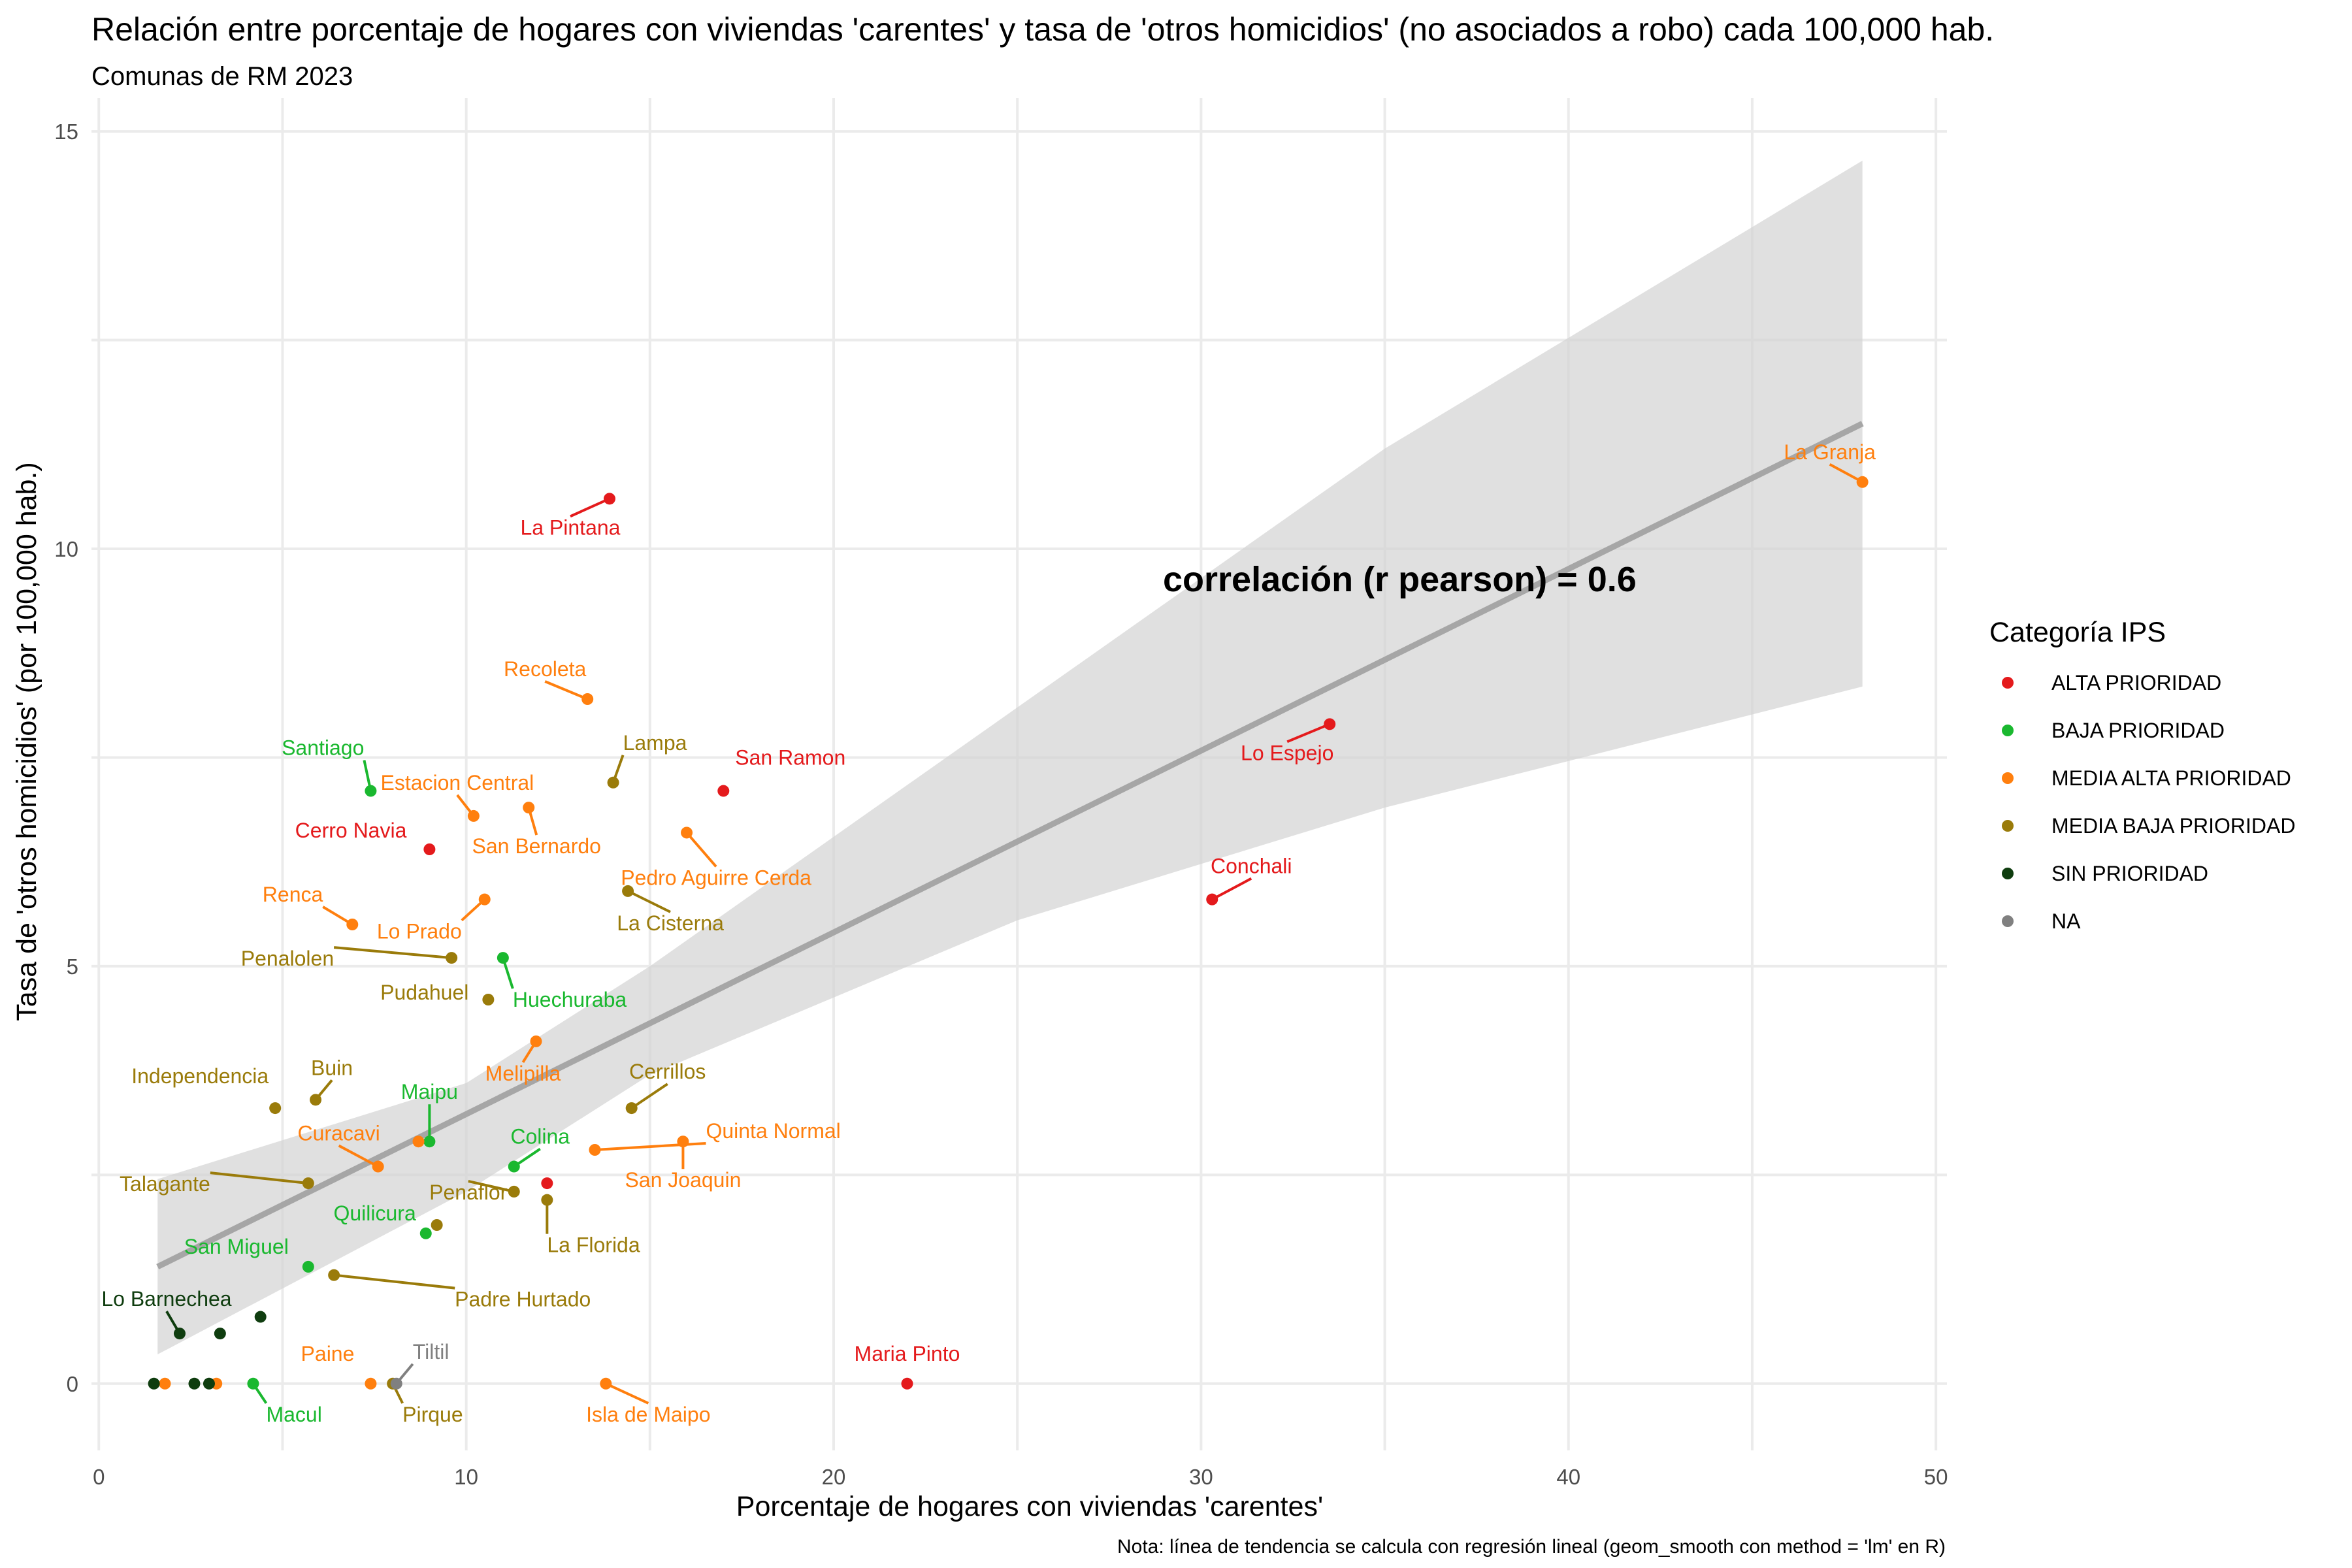 The width and height of the screenshot is (2352, 1568). I want to click on point-label: Conchali, so click(1251, 866).